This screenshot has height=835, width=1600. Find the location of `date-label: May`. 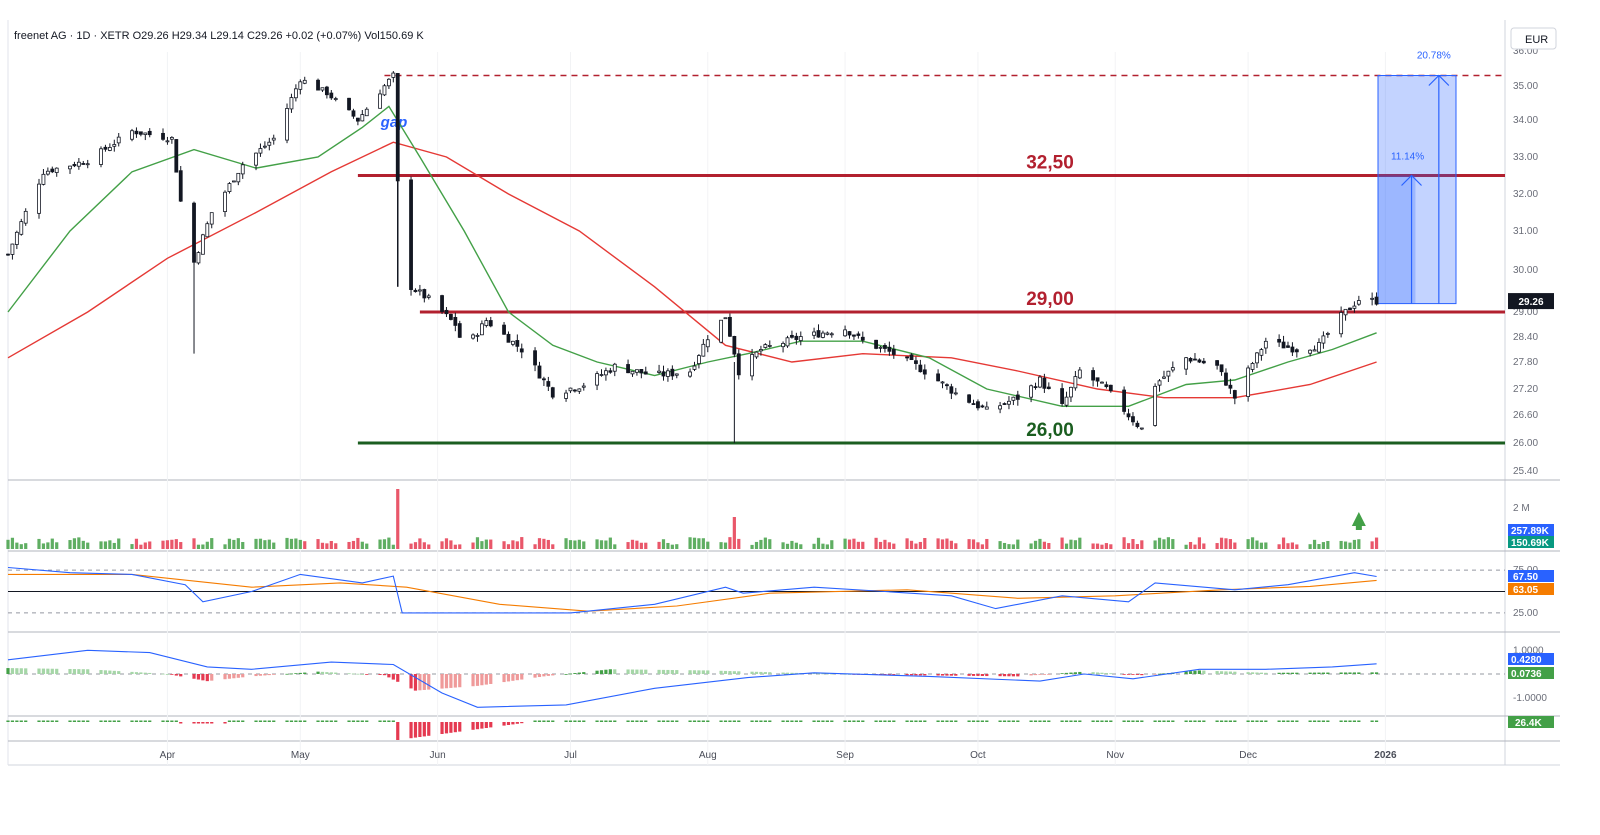

date-label: May is located at coordinates (300, 755).